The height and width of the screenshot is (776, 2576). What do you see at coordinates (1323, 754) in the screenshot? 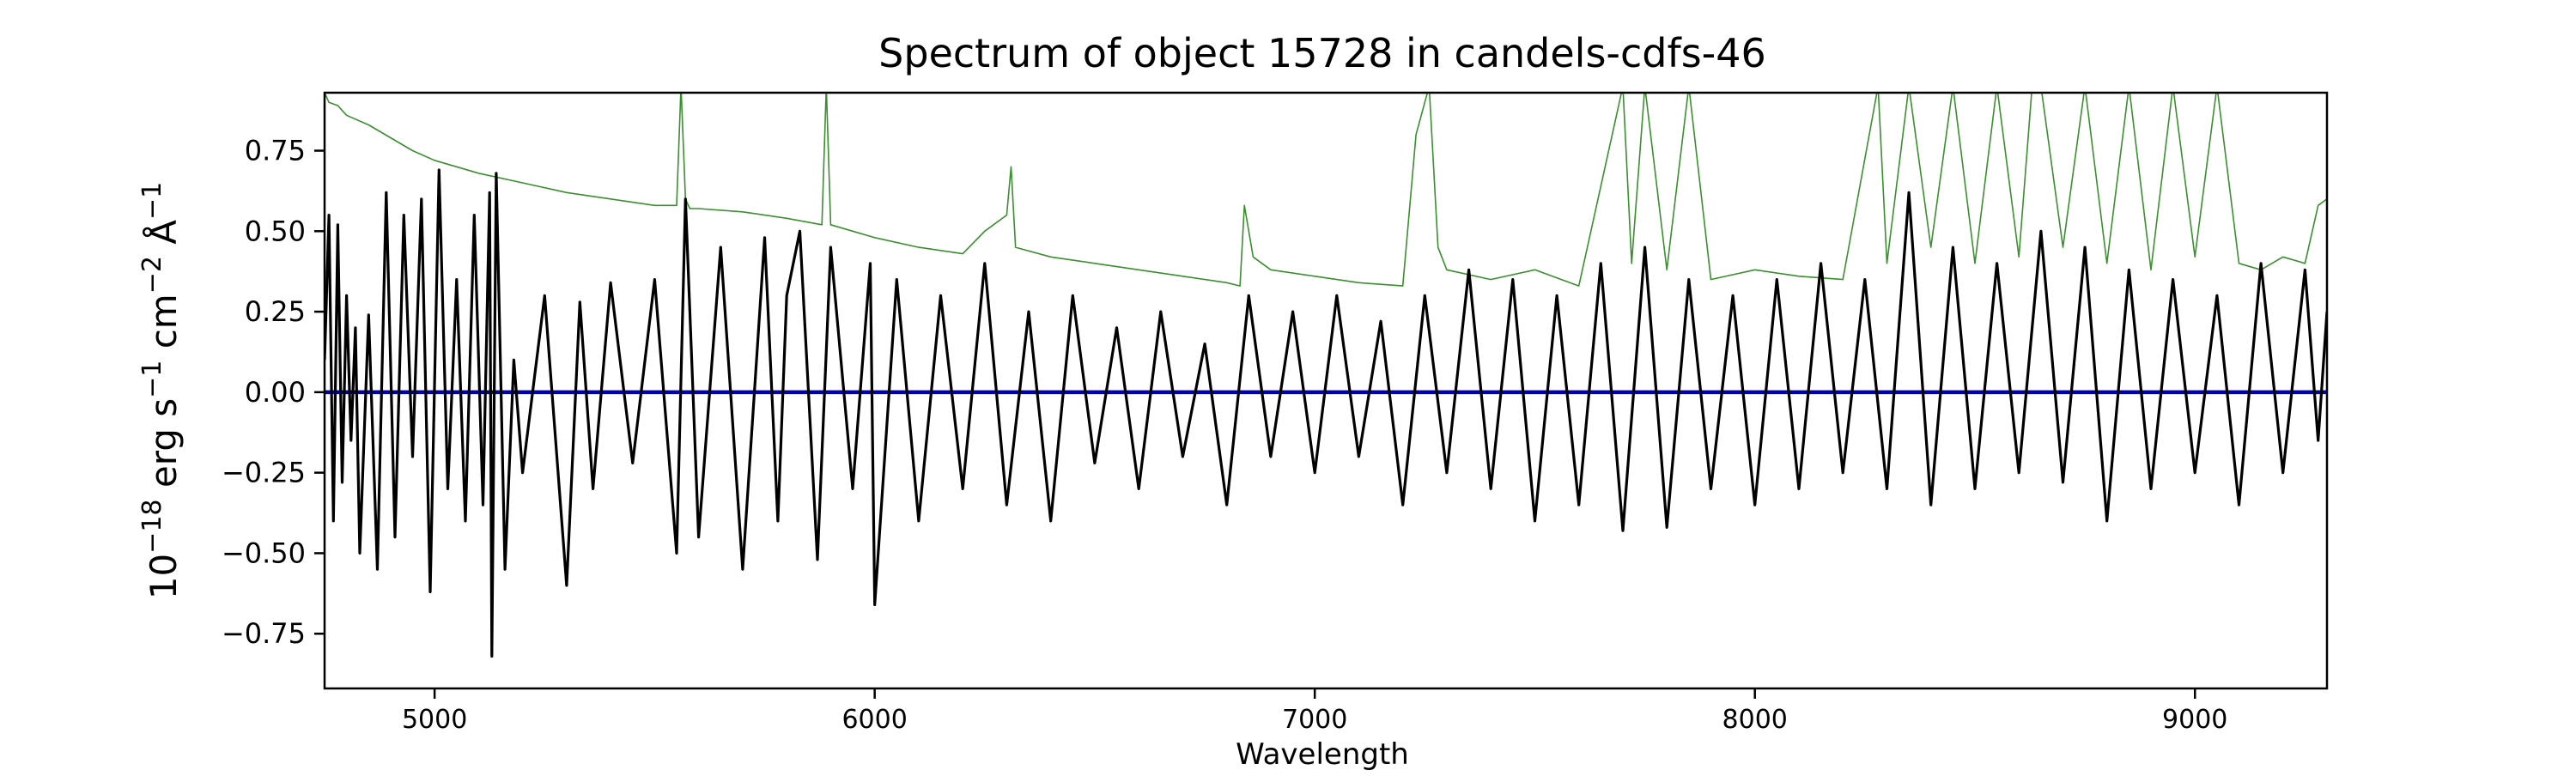
I see `x-axis-label: Wavelength` at bounding box center [1323, 754].